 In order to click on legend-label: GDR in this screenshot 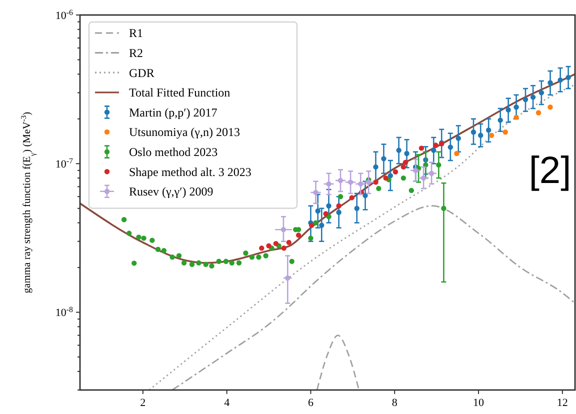, I will do `click(141, 73)`.